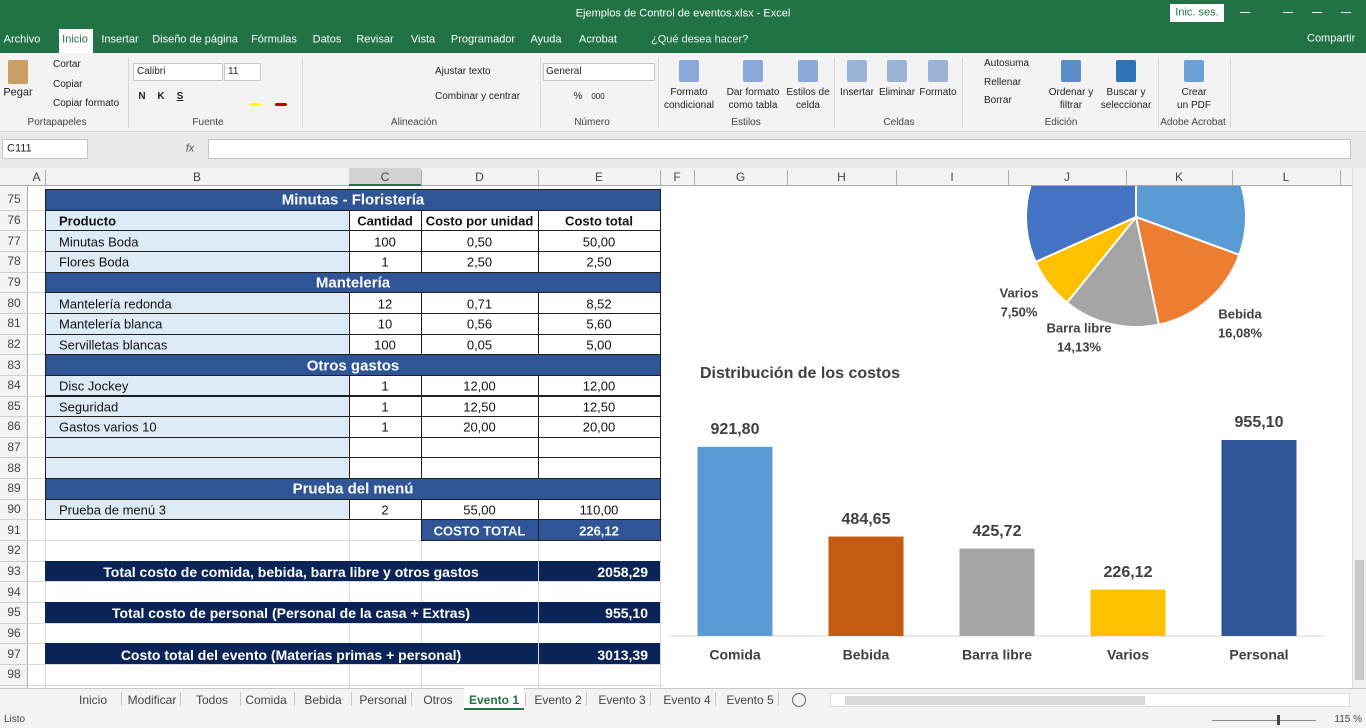  What do you see at coordinates (952, 177) in the screenshot?
I see `column-header: I` at bounding box center [952, 177].